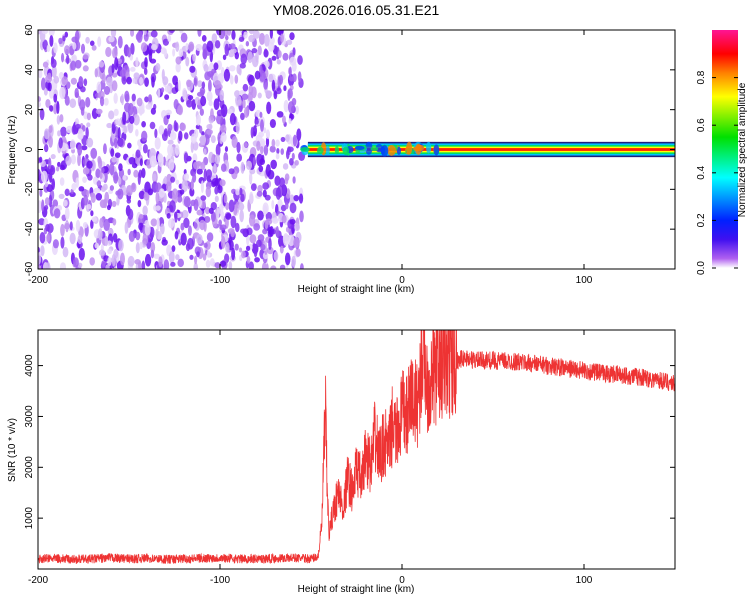 The image size is (750, 605). I want to click on y-tick-label: 0, so click(29, 149).